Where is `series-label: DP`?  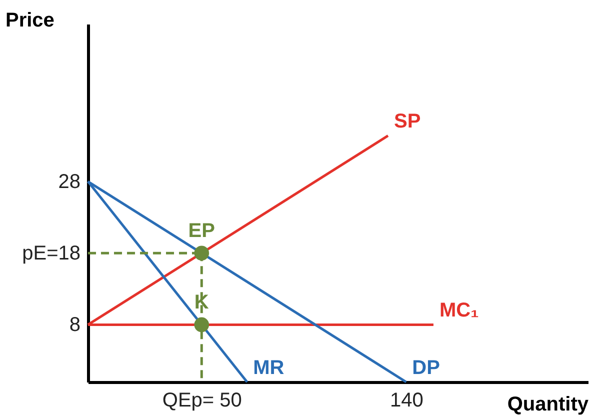 series-label: DP is located at coordinates (426, 368).